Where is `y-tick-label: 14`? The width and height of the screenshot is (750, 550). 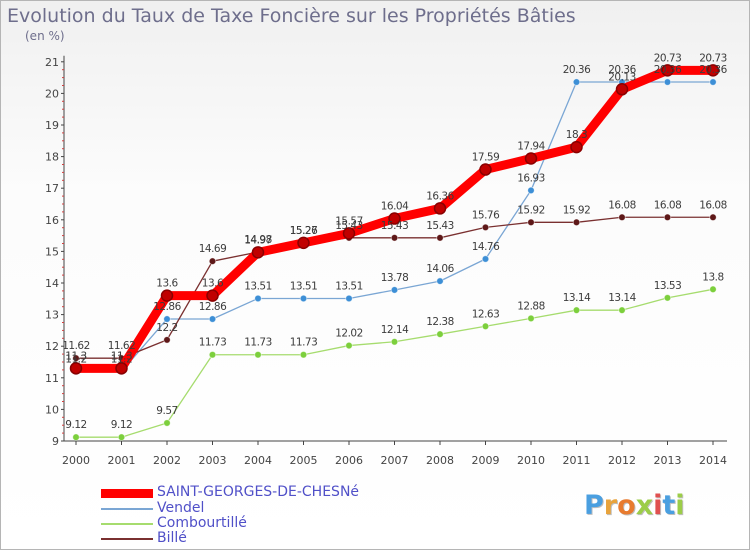 y-tick-label: 14 is located at coordinates (52, 283).